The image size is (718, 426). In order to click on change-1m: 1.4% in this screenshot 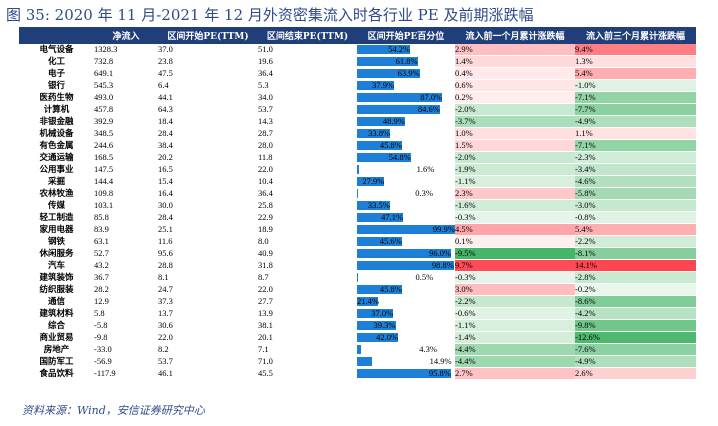, I will do `click(515, 61)`.